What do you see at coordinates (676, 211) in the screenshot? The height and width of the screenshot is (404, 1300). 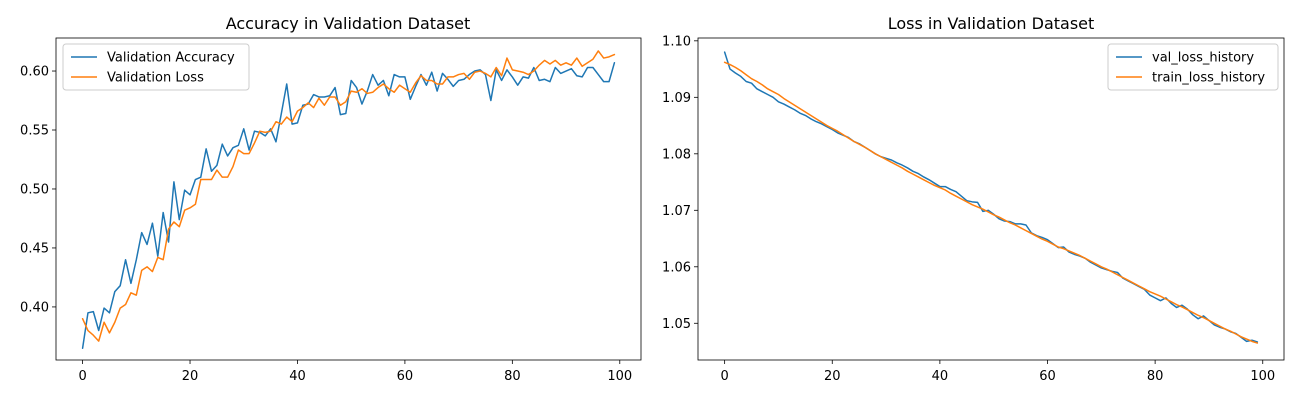 I see `y-tick-label: 1.07` at bounding box center [676, 211].